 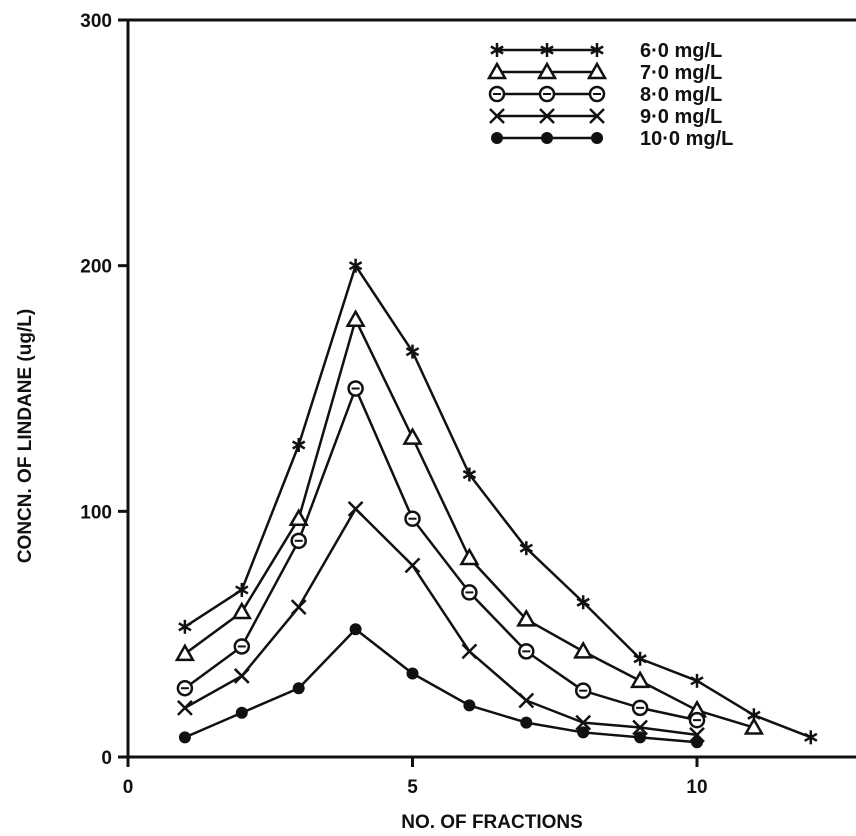 I want to click on series-line, so click(x=441, y=686).